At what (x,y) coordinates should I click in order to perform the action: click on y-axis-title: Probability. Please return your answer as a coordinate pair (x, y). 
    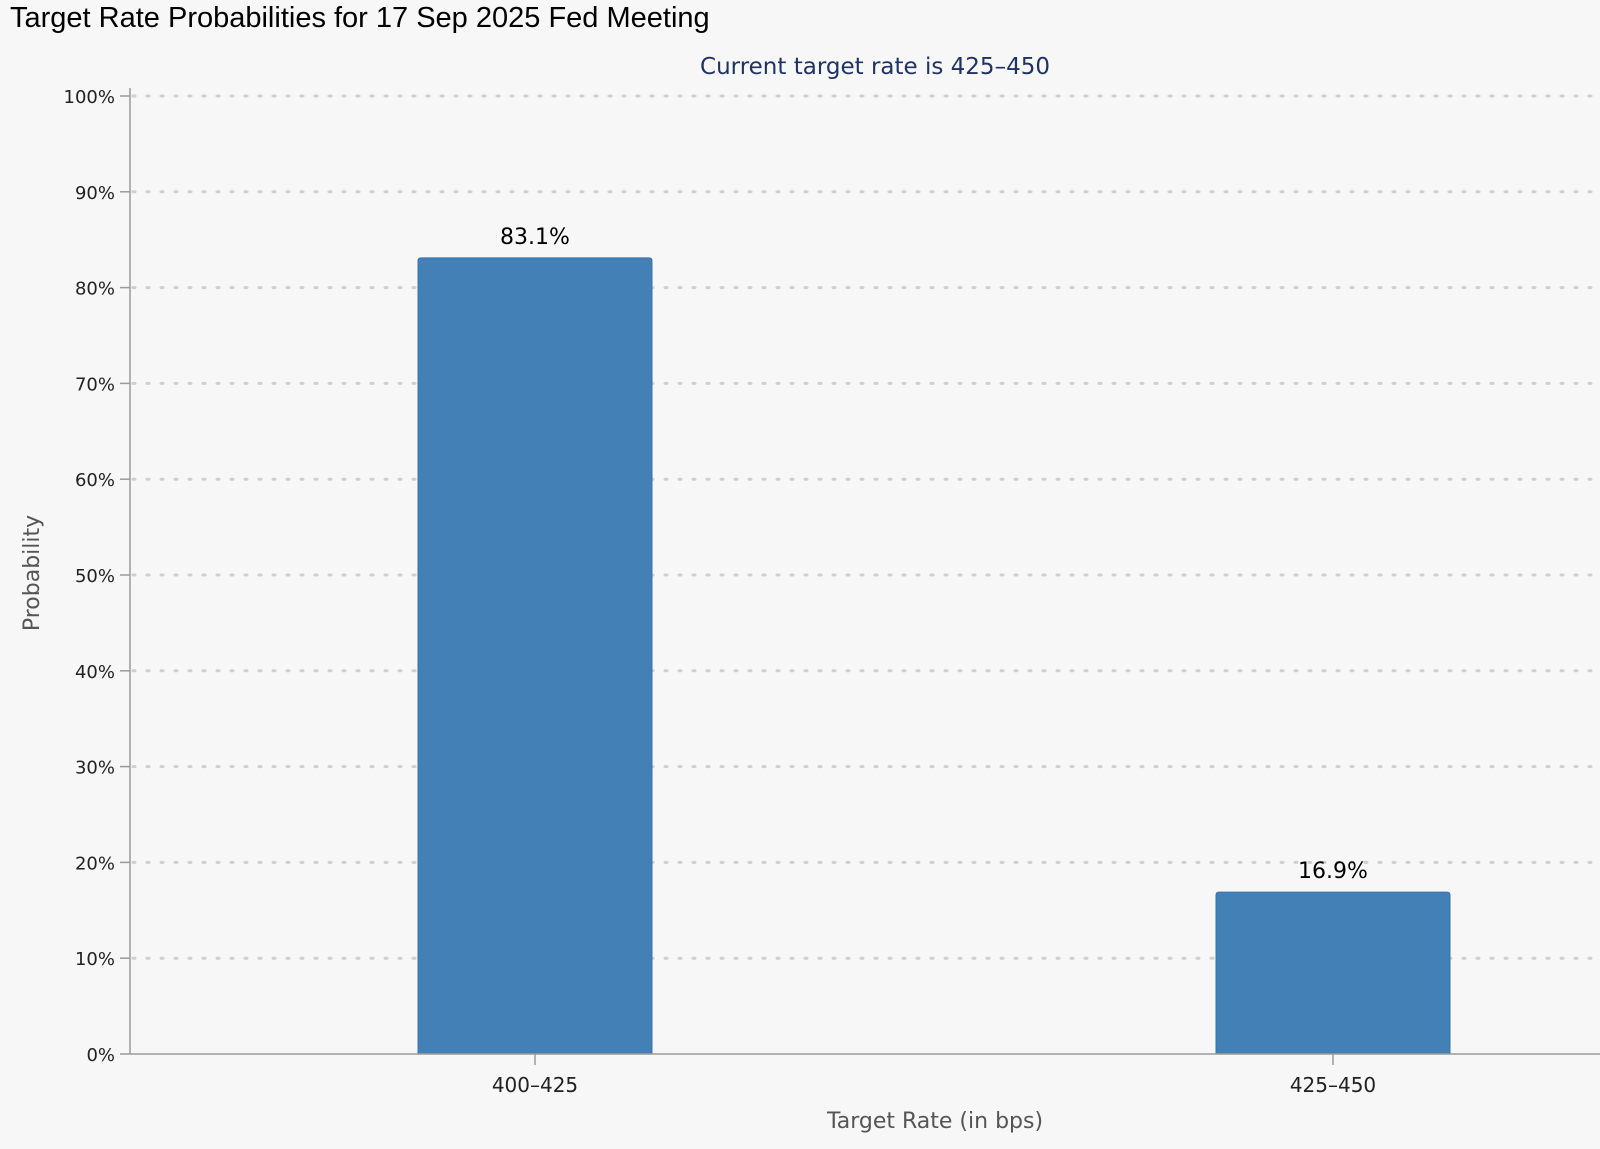
    Looking at the image, I should click on (32, 573).